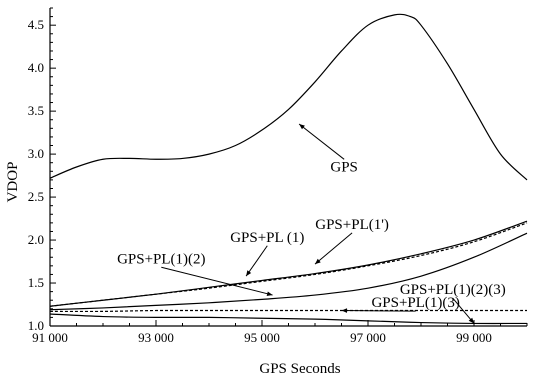  I want to click on y-tick-label: 1.0, so click(36, 325).